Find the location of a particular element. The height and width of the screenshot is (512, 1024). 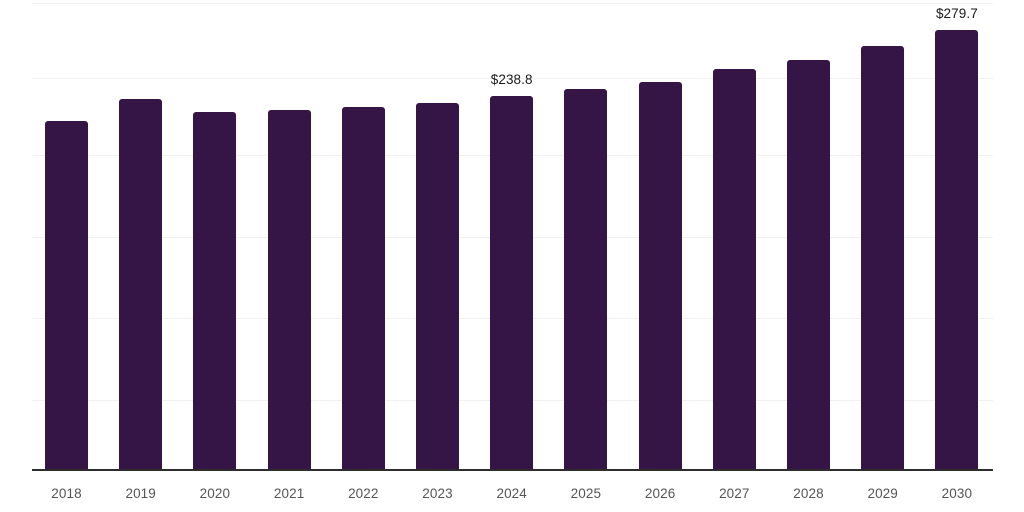

bar-value-label-2030: $279.7 is located at coordinates (956, 13).